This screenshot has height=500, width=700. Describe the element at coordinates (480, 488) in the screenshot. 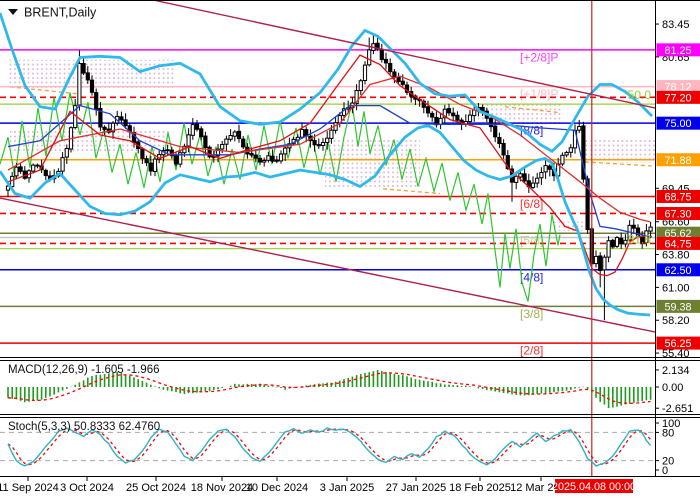

I see `time-axis-label: 18 Feb 2025` at that location.